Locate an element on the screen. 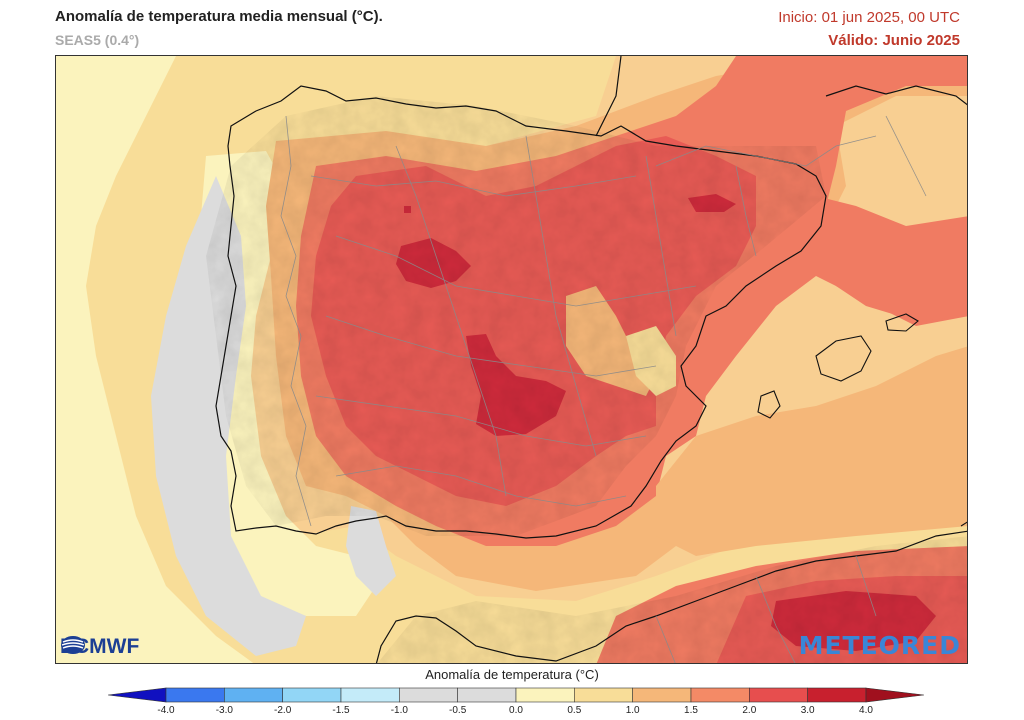 This screenshot has height=720, width=1024. colorbar-tick-label: -3.0 is located at coordinates (224, 710).